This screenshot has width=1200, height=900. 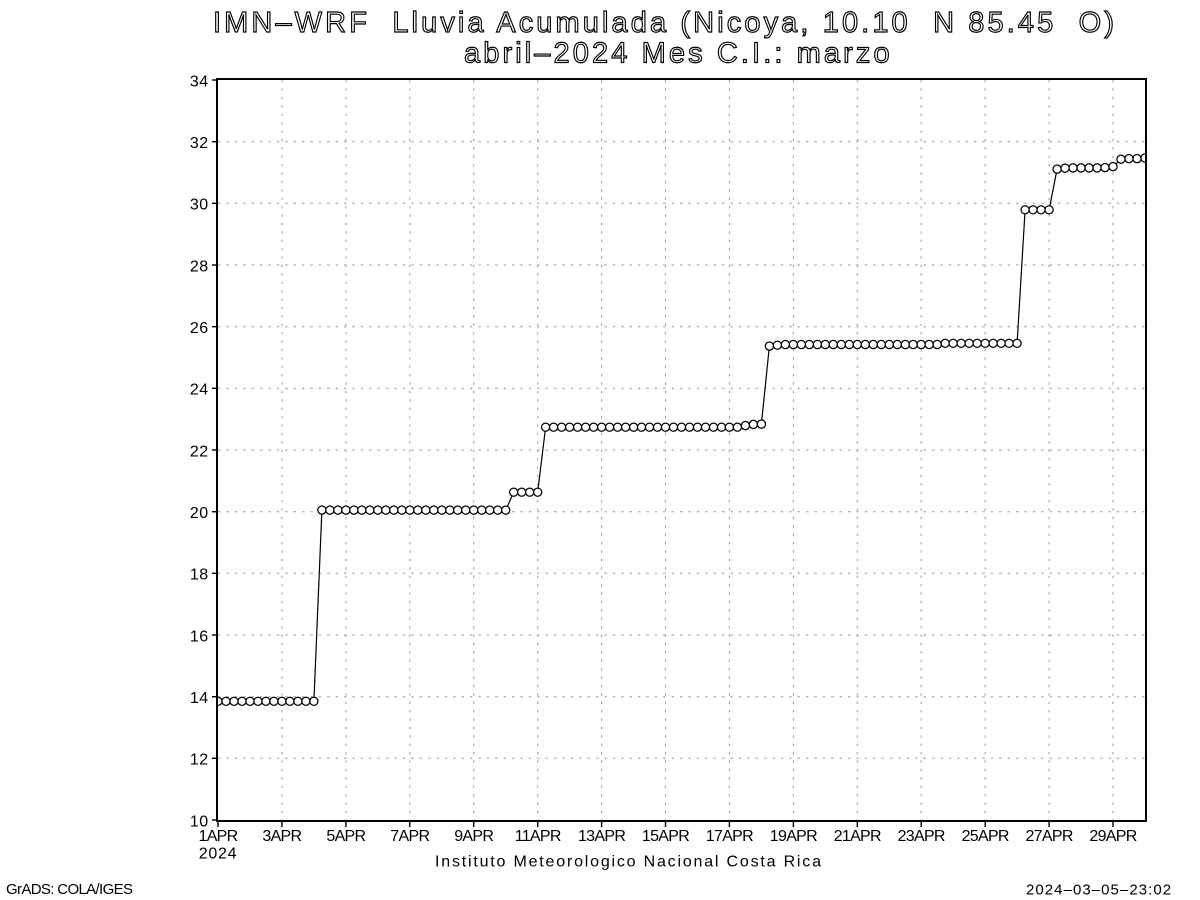 What do you see at coordinates (1048, 836) in the screenshot?
I see `svg-text: 27APR` at bounding box center [1048, 836].